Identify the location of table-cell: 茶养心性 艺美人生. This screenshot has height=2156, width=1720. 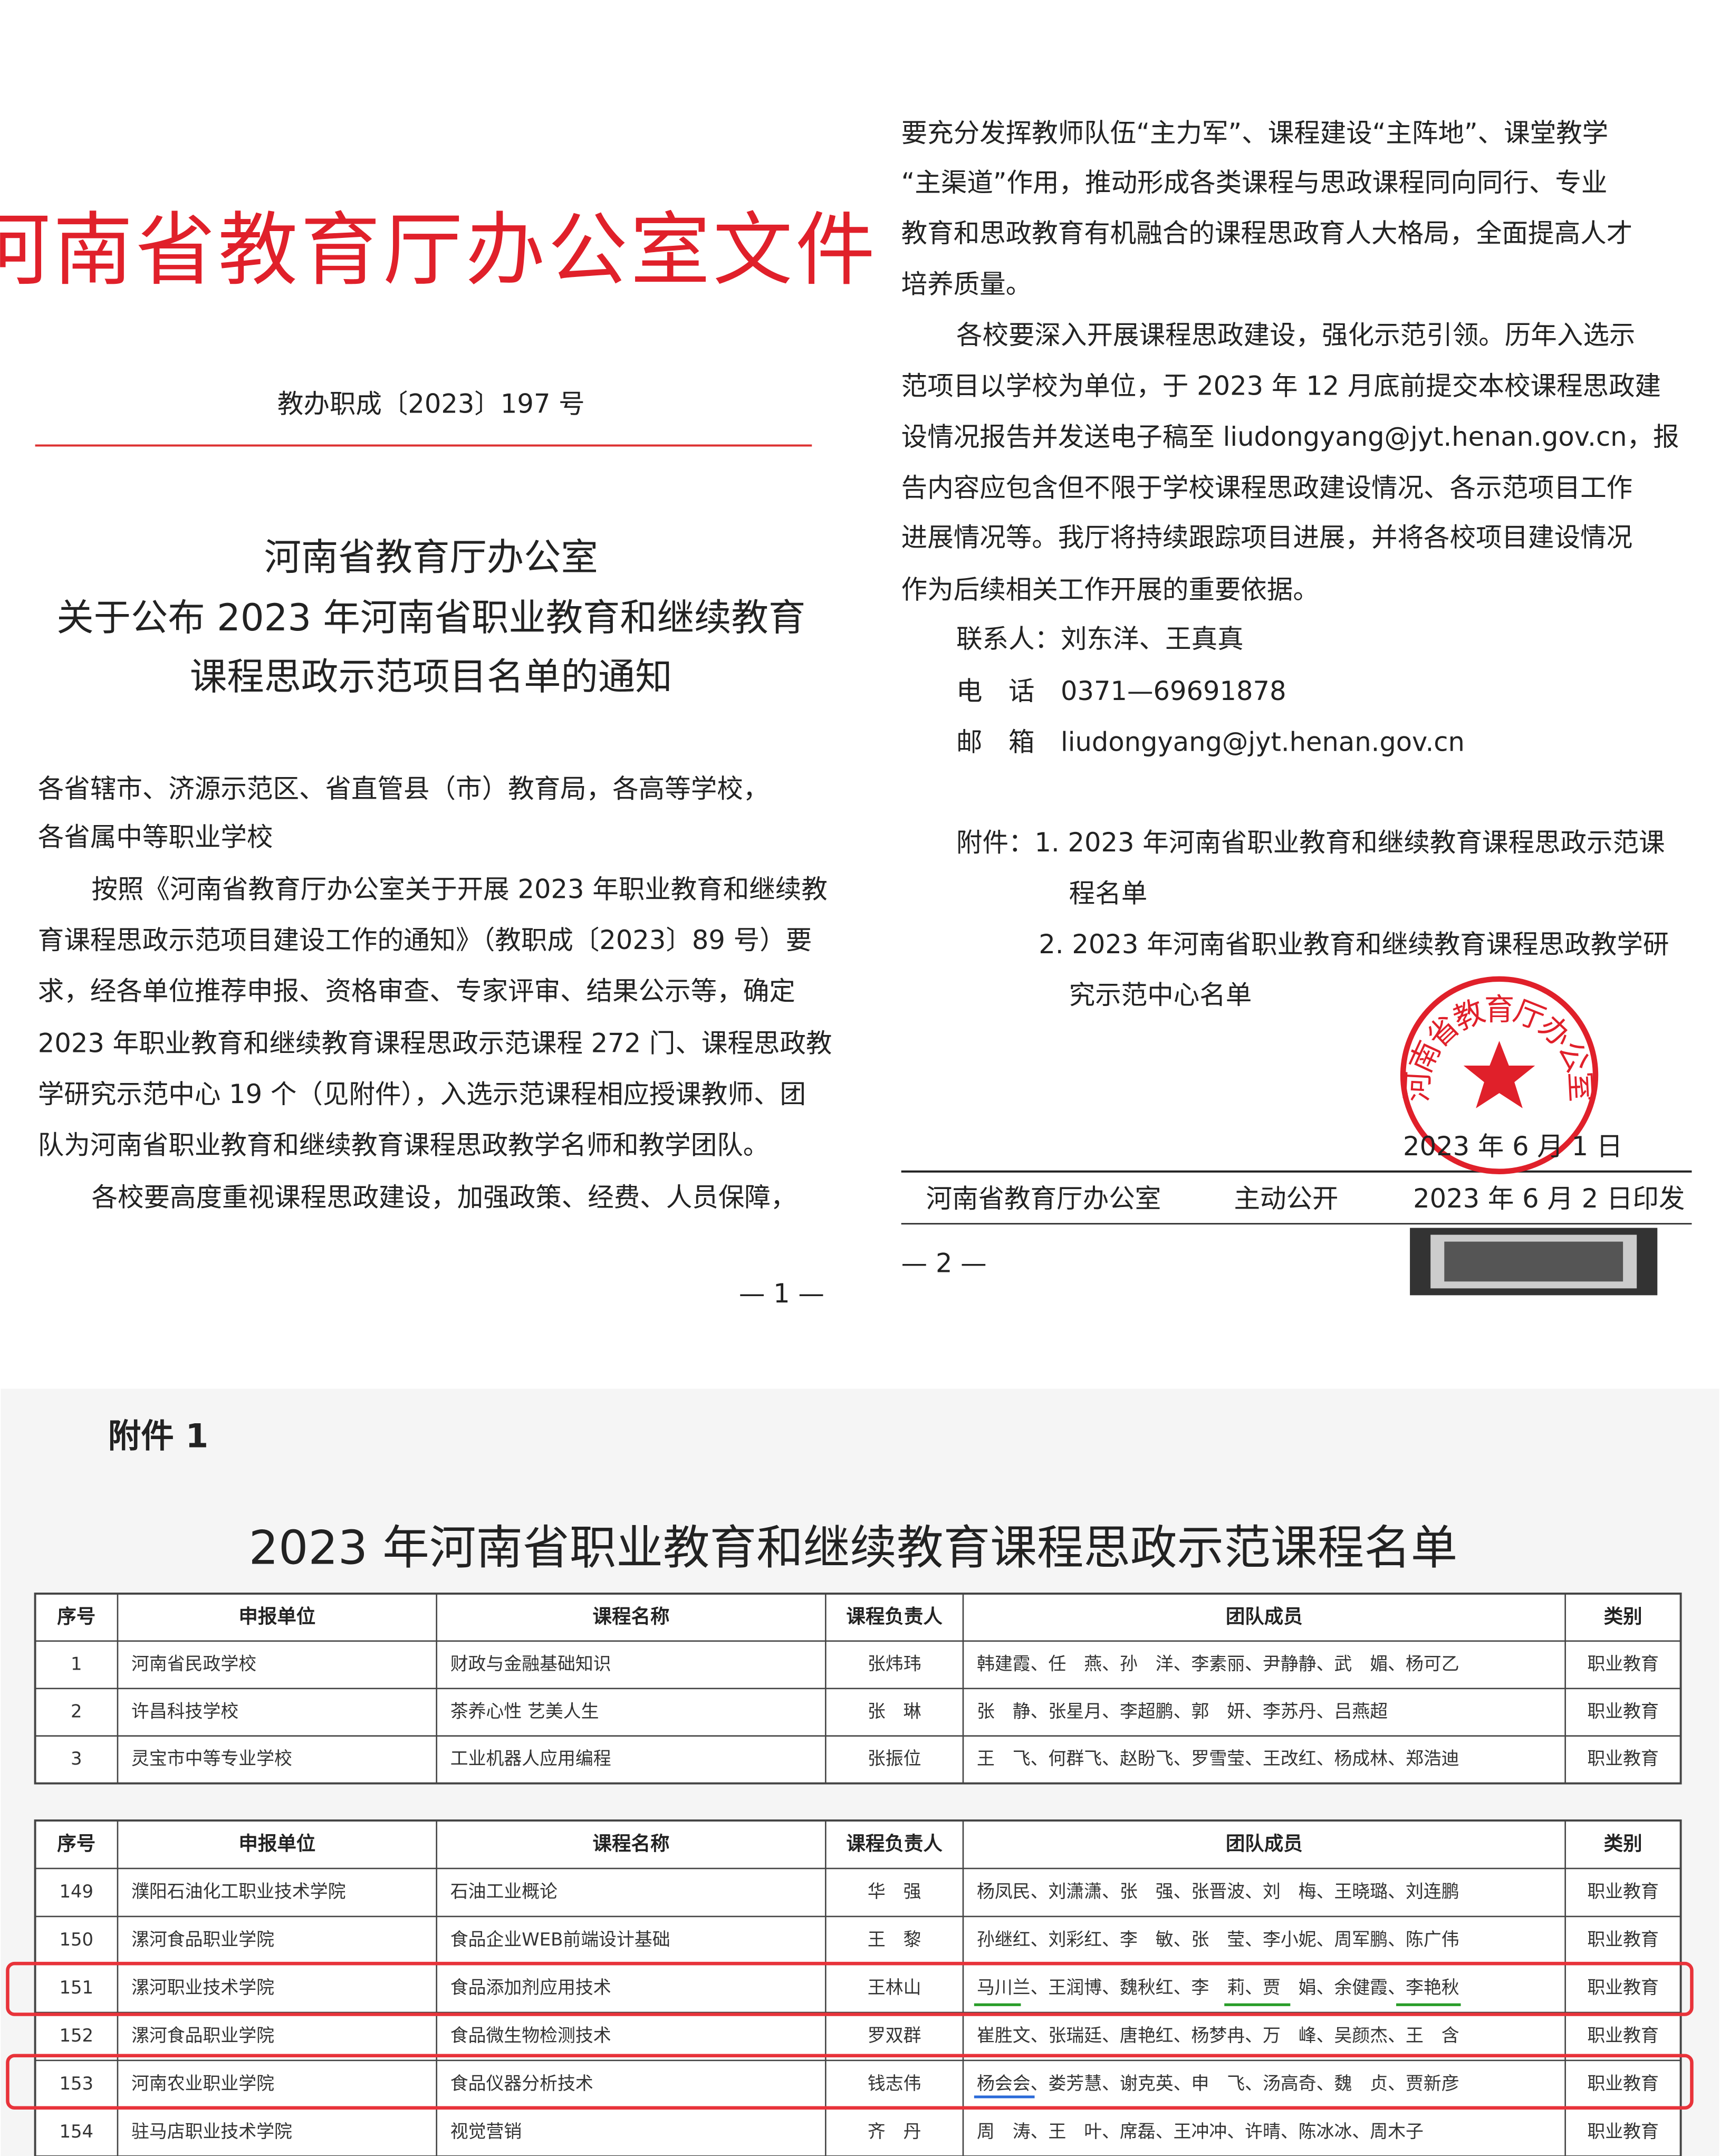
(524, 1711).